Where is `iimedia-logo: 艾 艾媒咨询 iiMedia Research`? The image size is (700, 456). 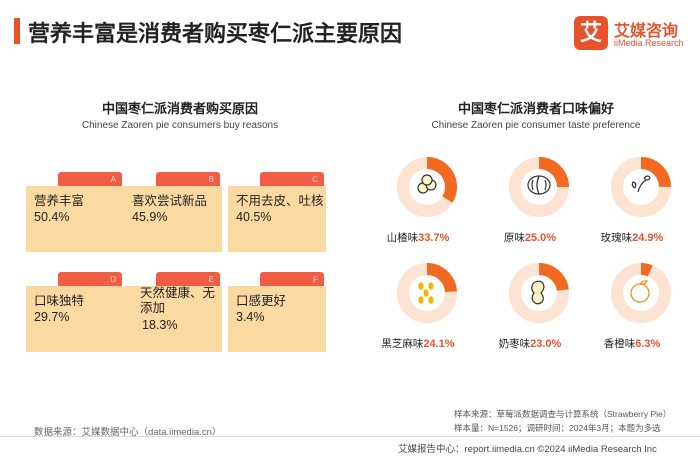
iimedia-logo: 艾 艾媒咨询 iiMedia Research is located at coordinates (632, 34).